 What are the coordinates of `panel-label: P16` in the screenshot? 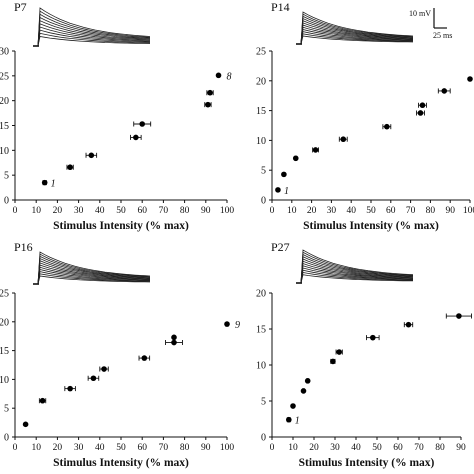 It's located at (23, 247).